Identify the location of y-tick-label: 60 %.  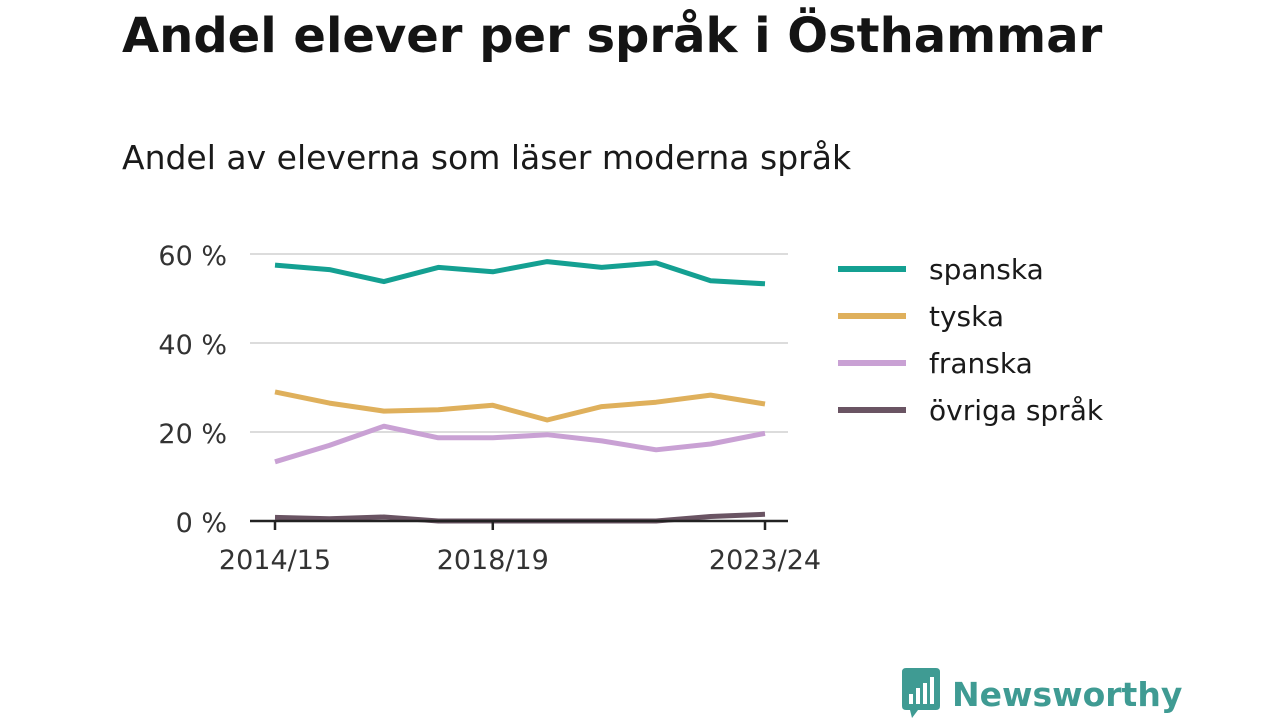
(192, 256).